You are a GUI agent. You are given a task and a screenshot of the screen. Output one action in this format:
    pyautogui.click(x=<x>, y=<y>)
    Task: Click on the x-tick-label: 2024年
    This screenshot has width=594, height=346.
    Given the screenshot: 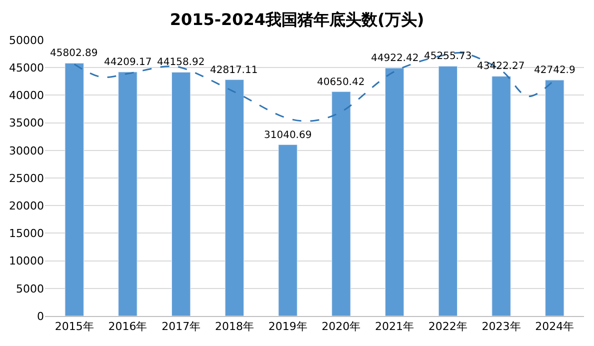 What is the action you would take?
    pyautogui.click(x=554, y=327)
    